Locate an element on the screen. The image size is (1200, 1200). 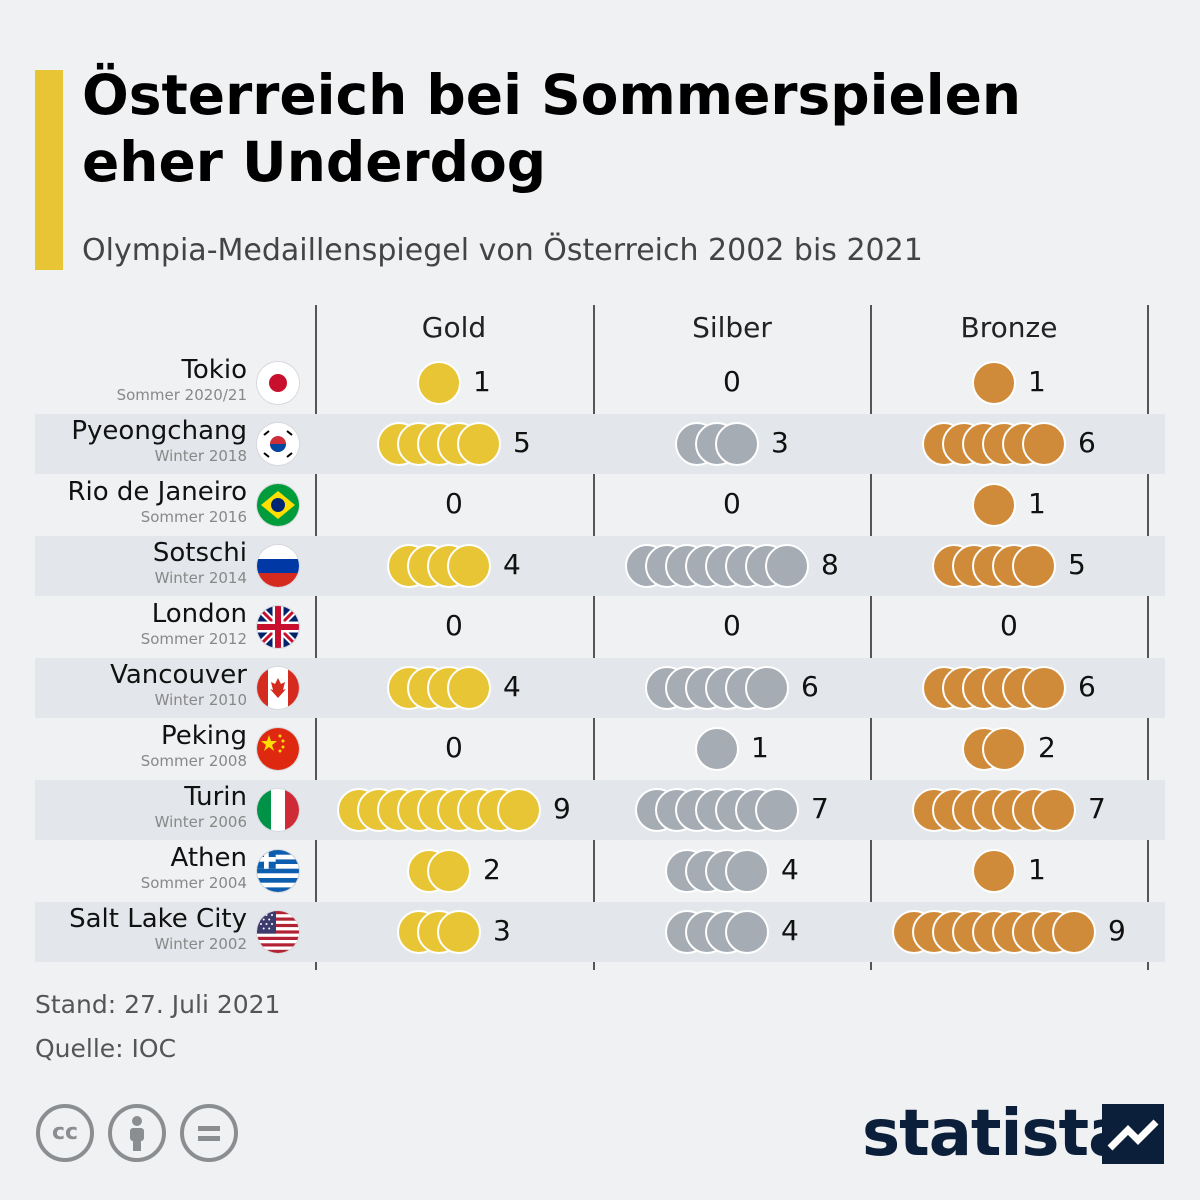
silver-count: 4 is located at coordinates (790, 930).